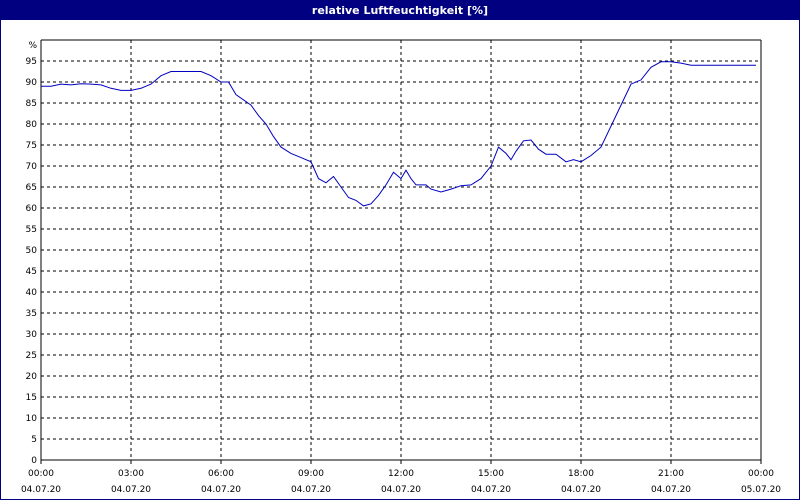 The width and height of the screenshot is (800, 500). Describe the element at coordinates (31, 272) in the screenshot. I see `y-tick-label: 45` at that location.